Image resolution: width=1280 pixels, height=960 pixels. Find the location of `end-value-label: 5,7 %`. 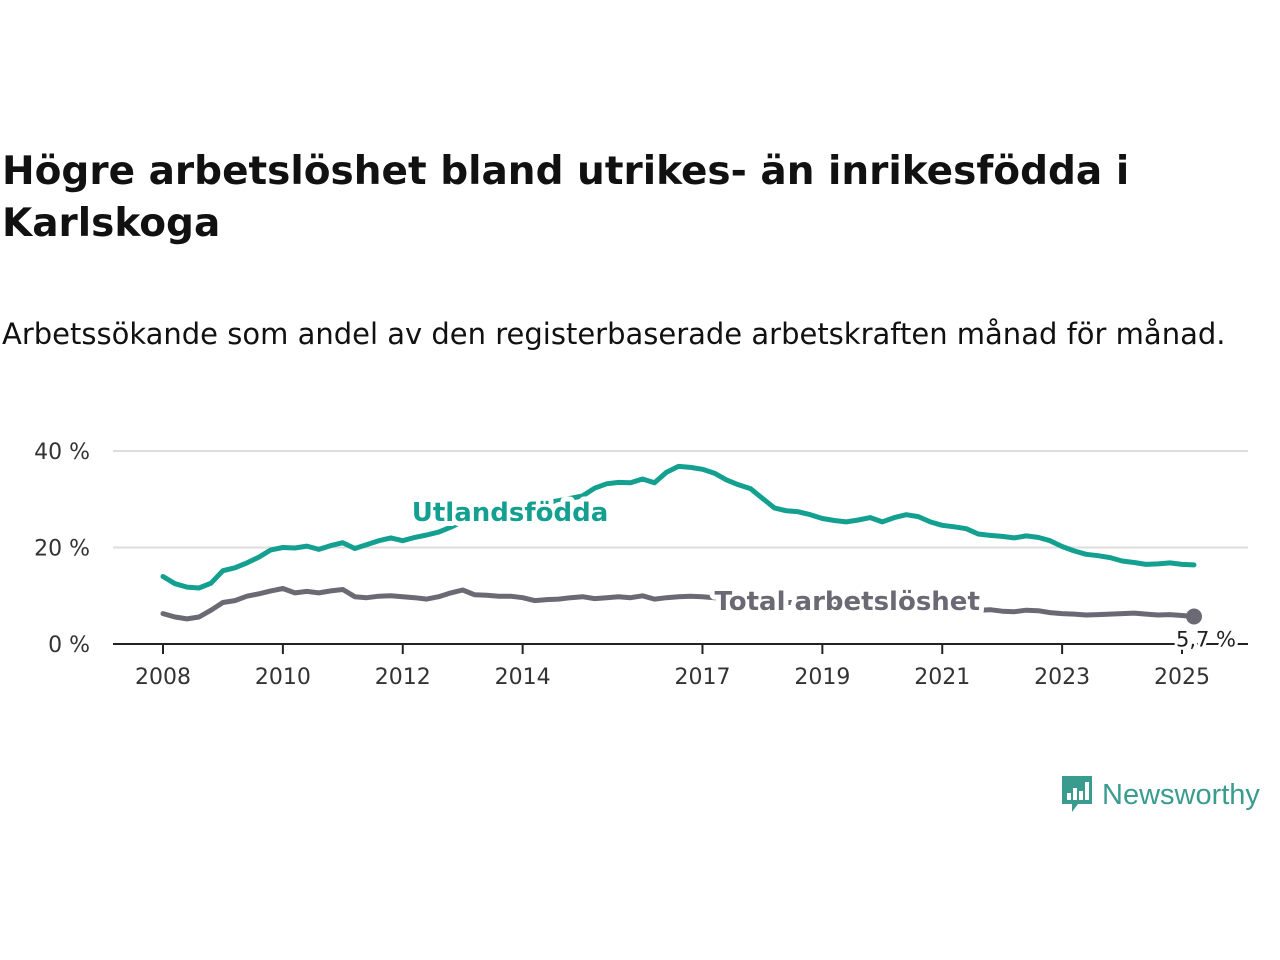

end-value-label: 5,7 % is located at coordinates (1206, 639).